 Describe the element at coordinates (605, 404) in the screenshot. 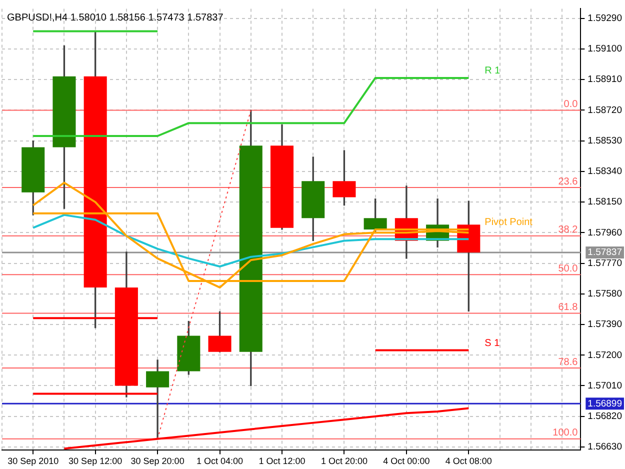

I see `ref-line-label: 1.56899` at that location.